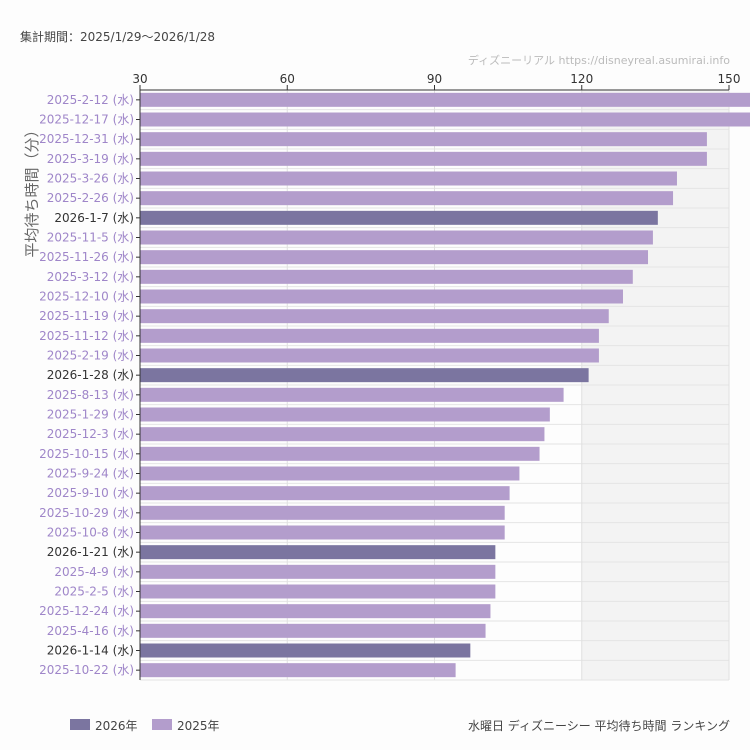 The height and width of the screenshot is (750, 750). Describe the element at coordinates (94, 592) in the screenshot. I see `category-label: 2025-2-5 (水)` at that location.